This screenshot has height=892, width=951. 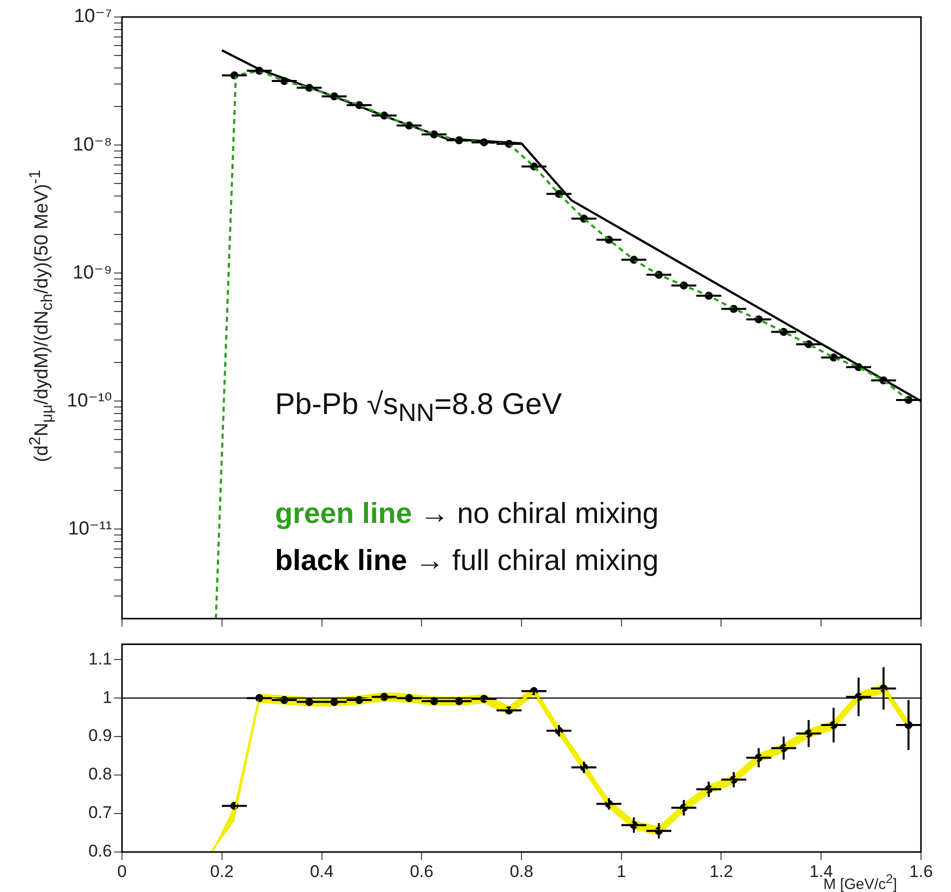 What do you see at coordinates (100, 851) in the screenshot?
I see `y-tick-label: 0.6` at bounding box center [100, 851].